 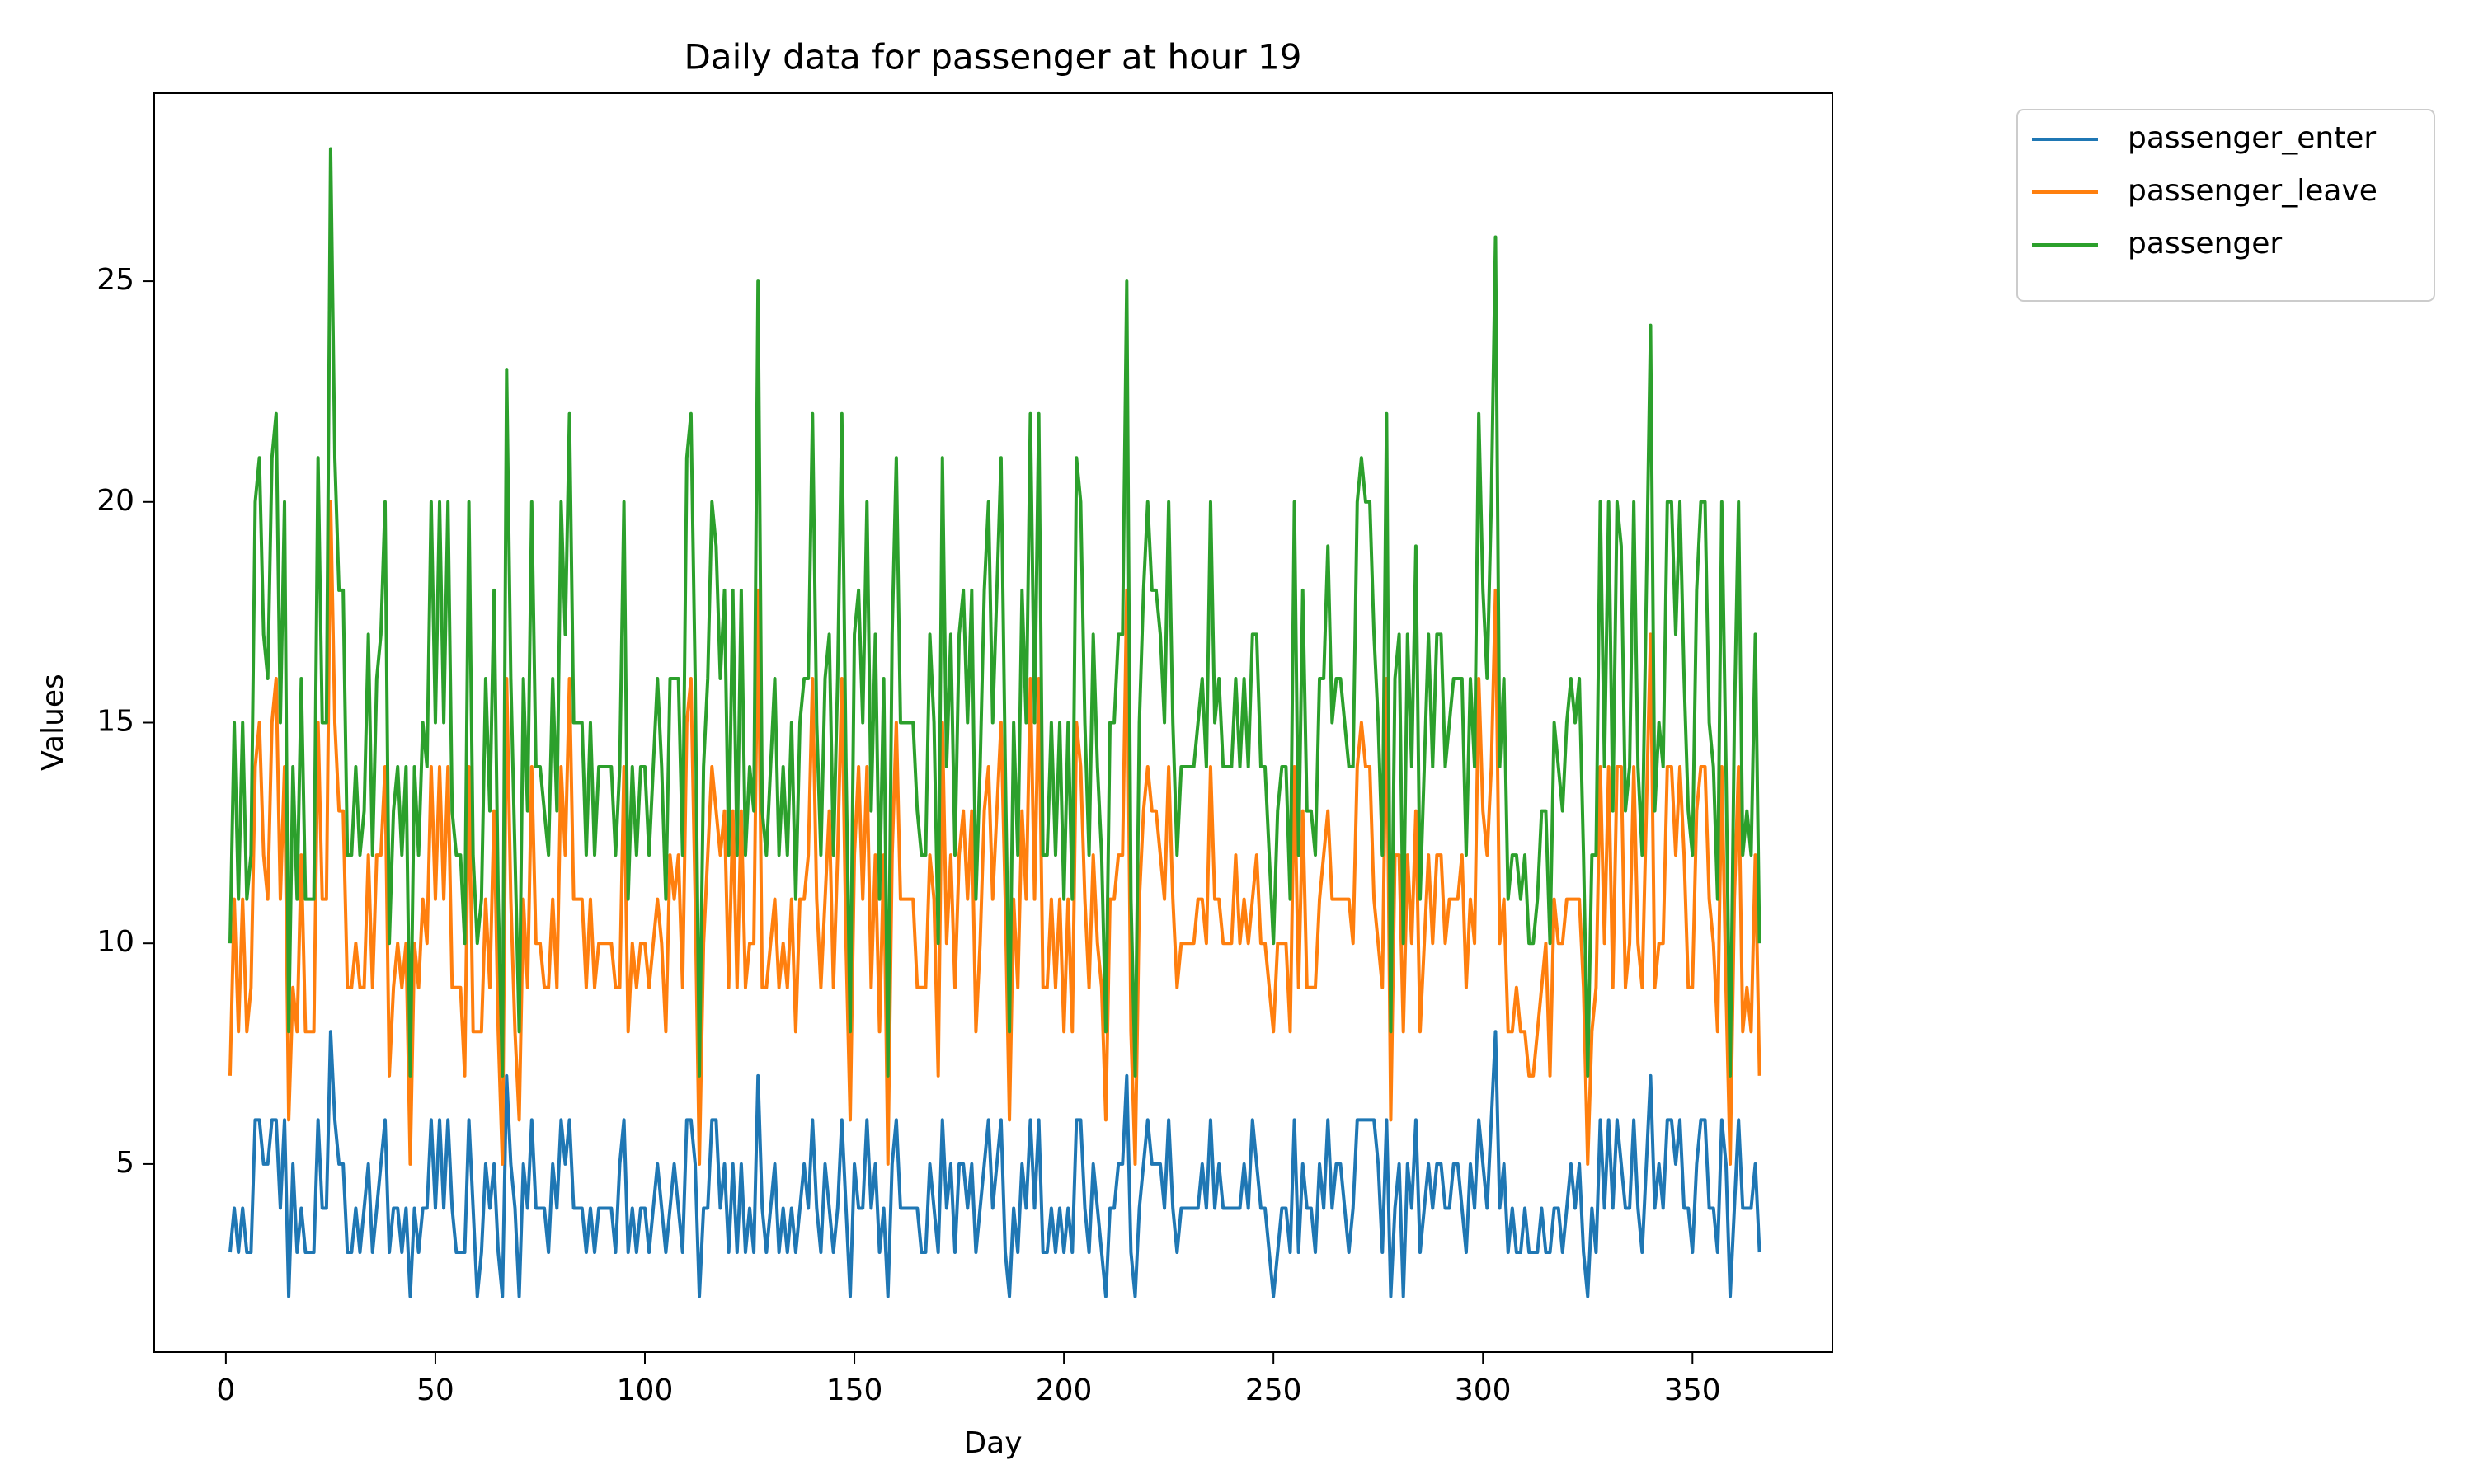 I want to click on y-tick-label: 20, so click(x=115, y=501).